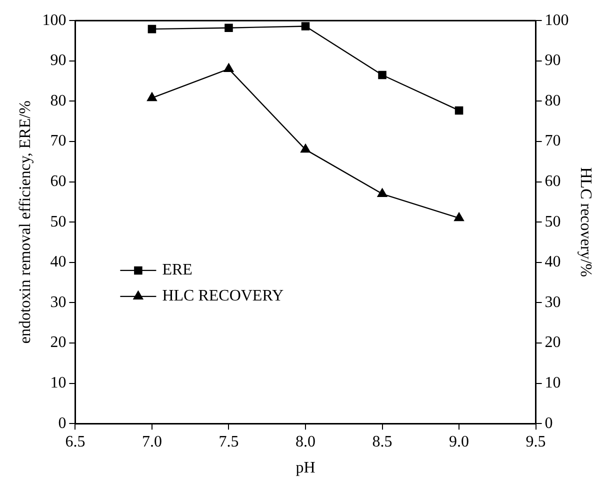  Describe the element at coordinates (306, 468) in the screenshot. I see `x-axis-title: pH` at that location.